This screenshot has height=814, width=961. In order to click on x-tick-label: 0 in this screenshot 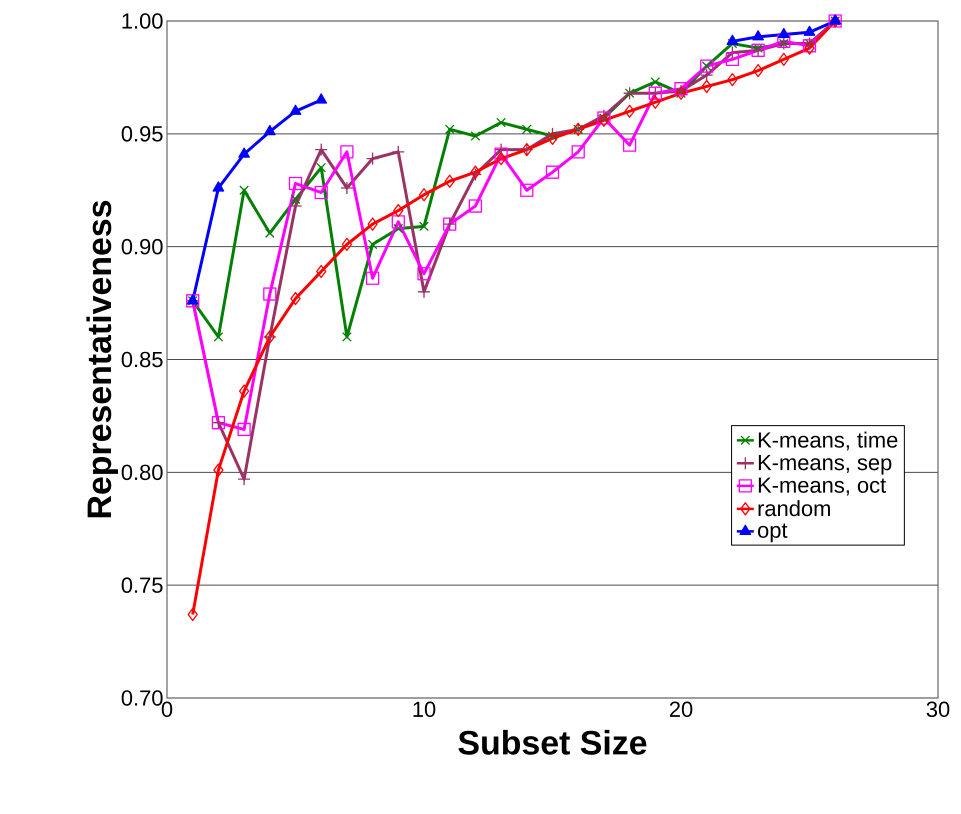, I will do `click(167, 710)`.